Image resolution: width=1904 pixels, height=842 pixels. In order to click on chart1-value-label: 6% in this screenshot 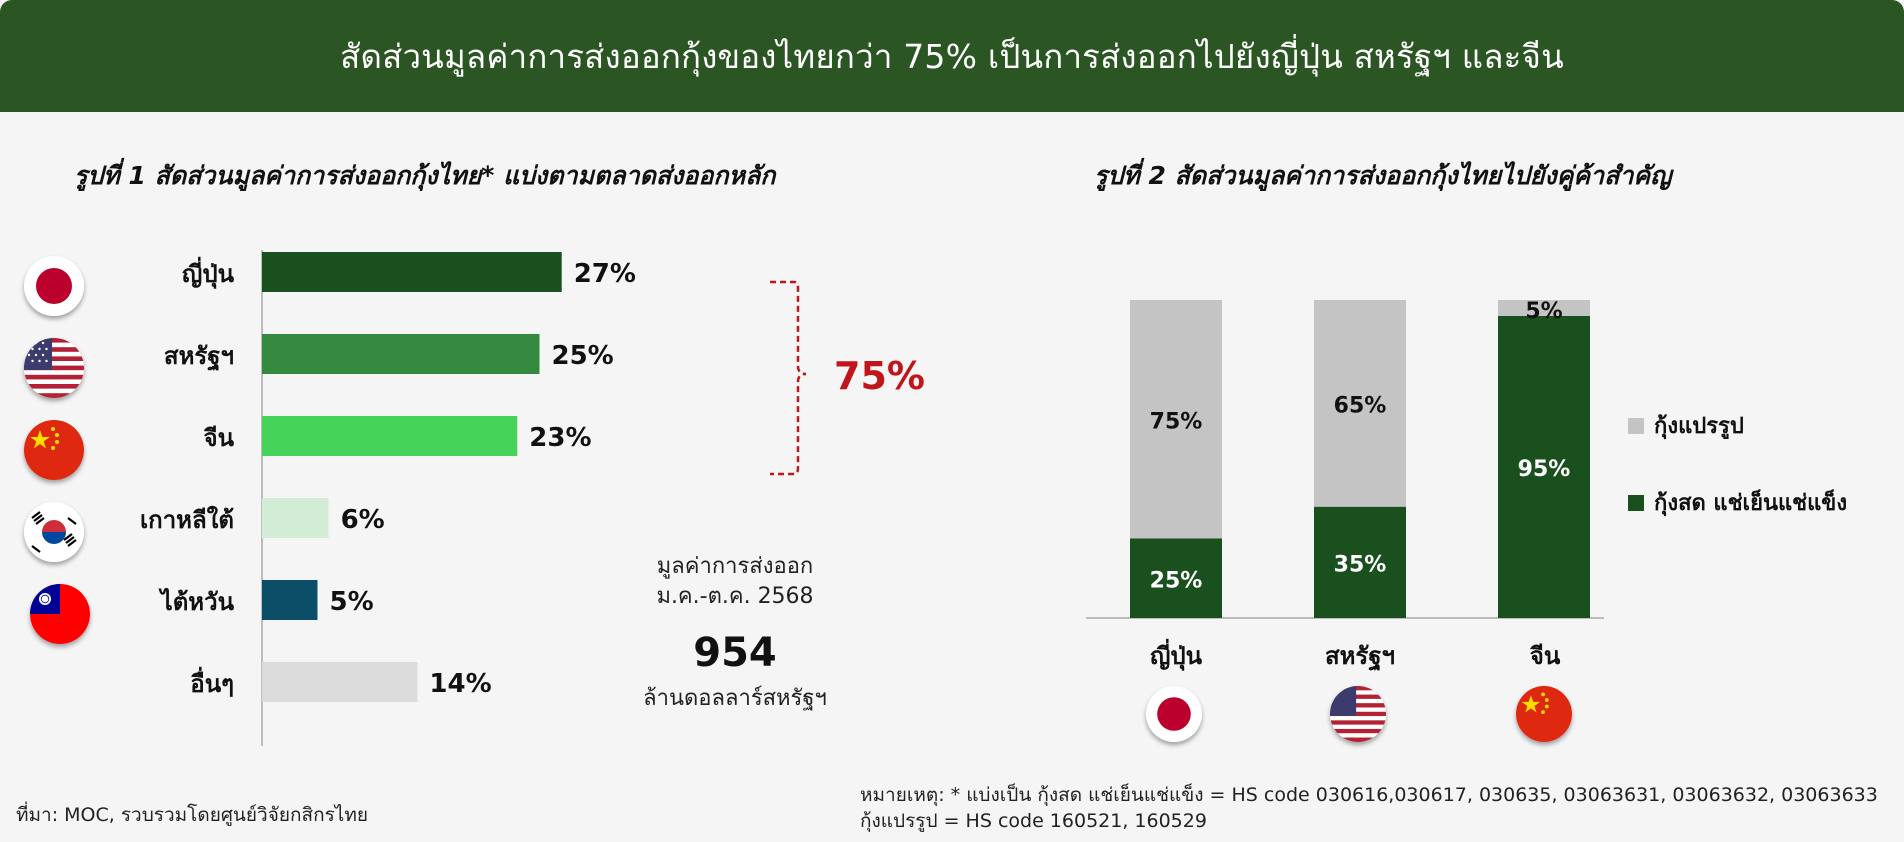, I will do `click(363, 520)`.